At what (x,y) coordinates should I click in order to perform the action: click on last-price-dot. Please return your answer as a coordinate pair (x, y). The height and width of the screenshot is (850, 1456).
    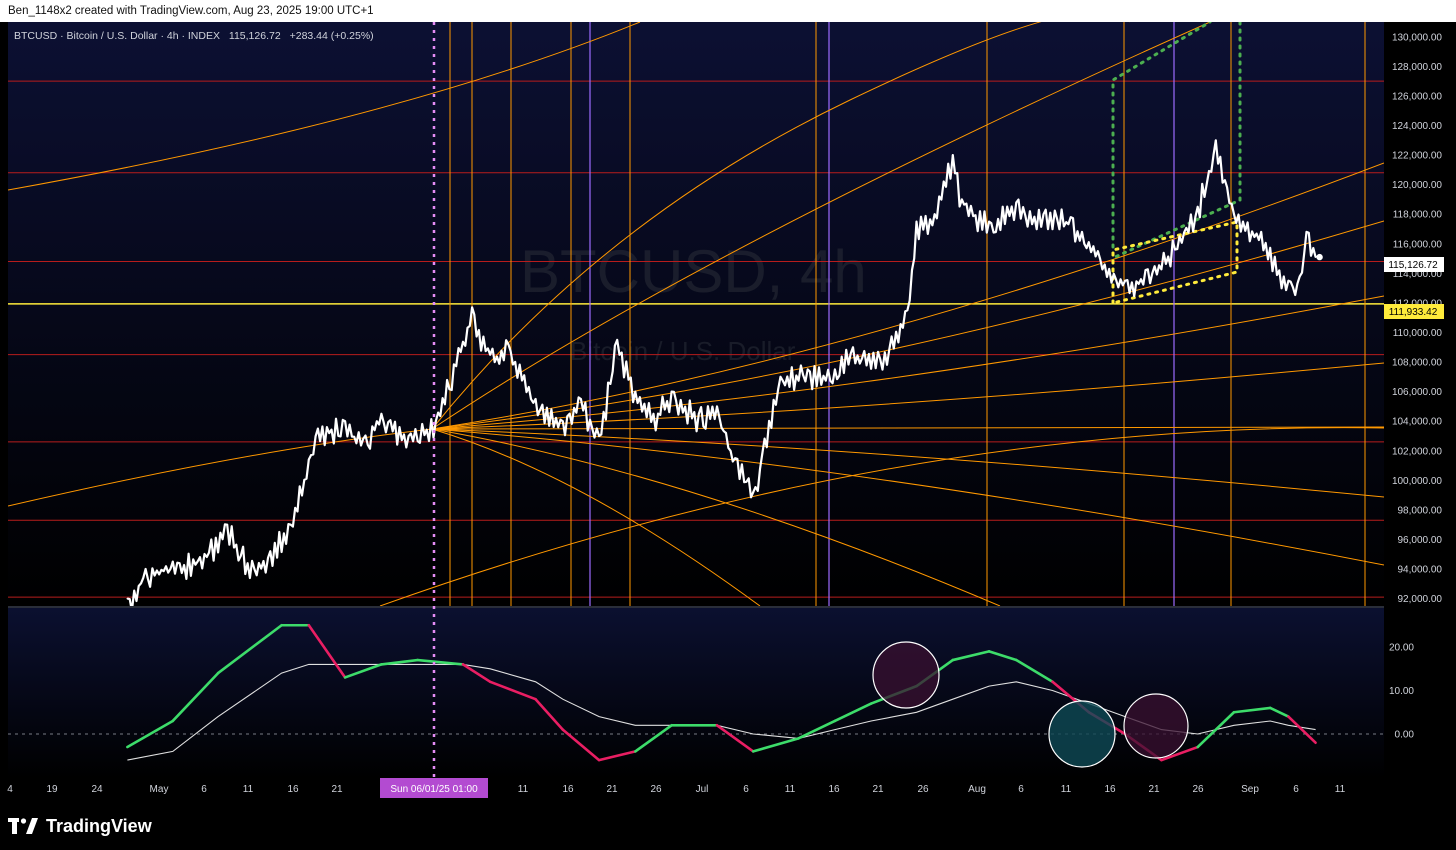
    Looking at the image, I should click on (1319, 257).